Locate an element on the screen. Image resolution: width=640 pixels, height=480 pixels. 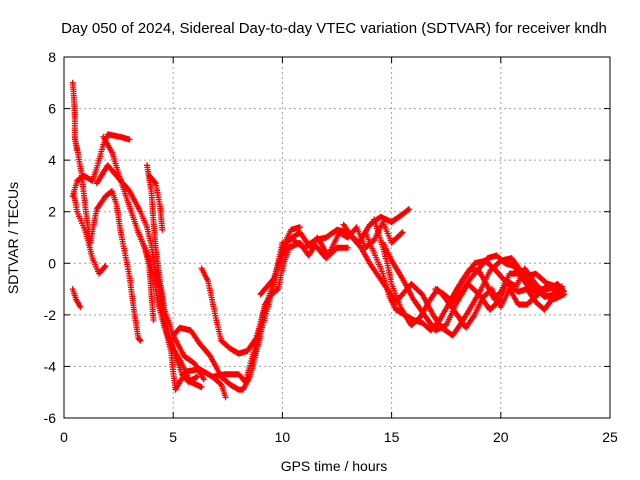
x-tick-label: 15 is located at coordinates (392, 437).